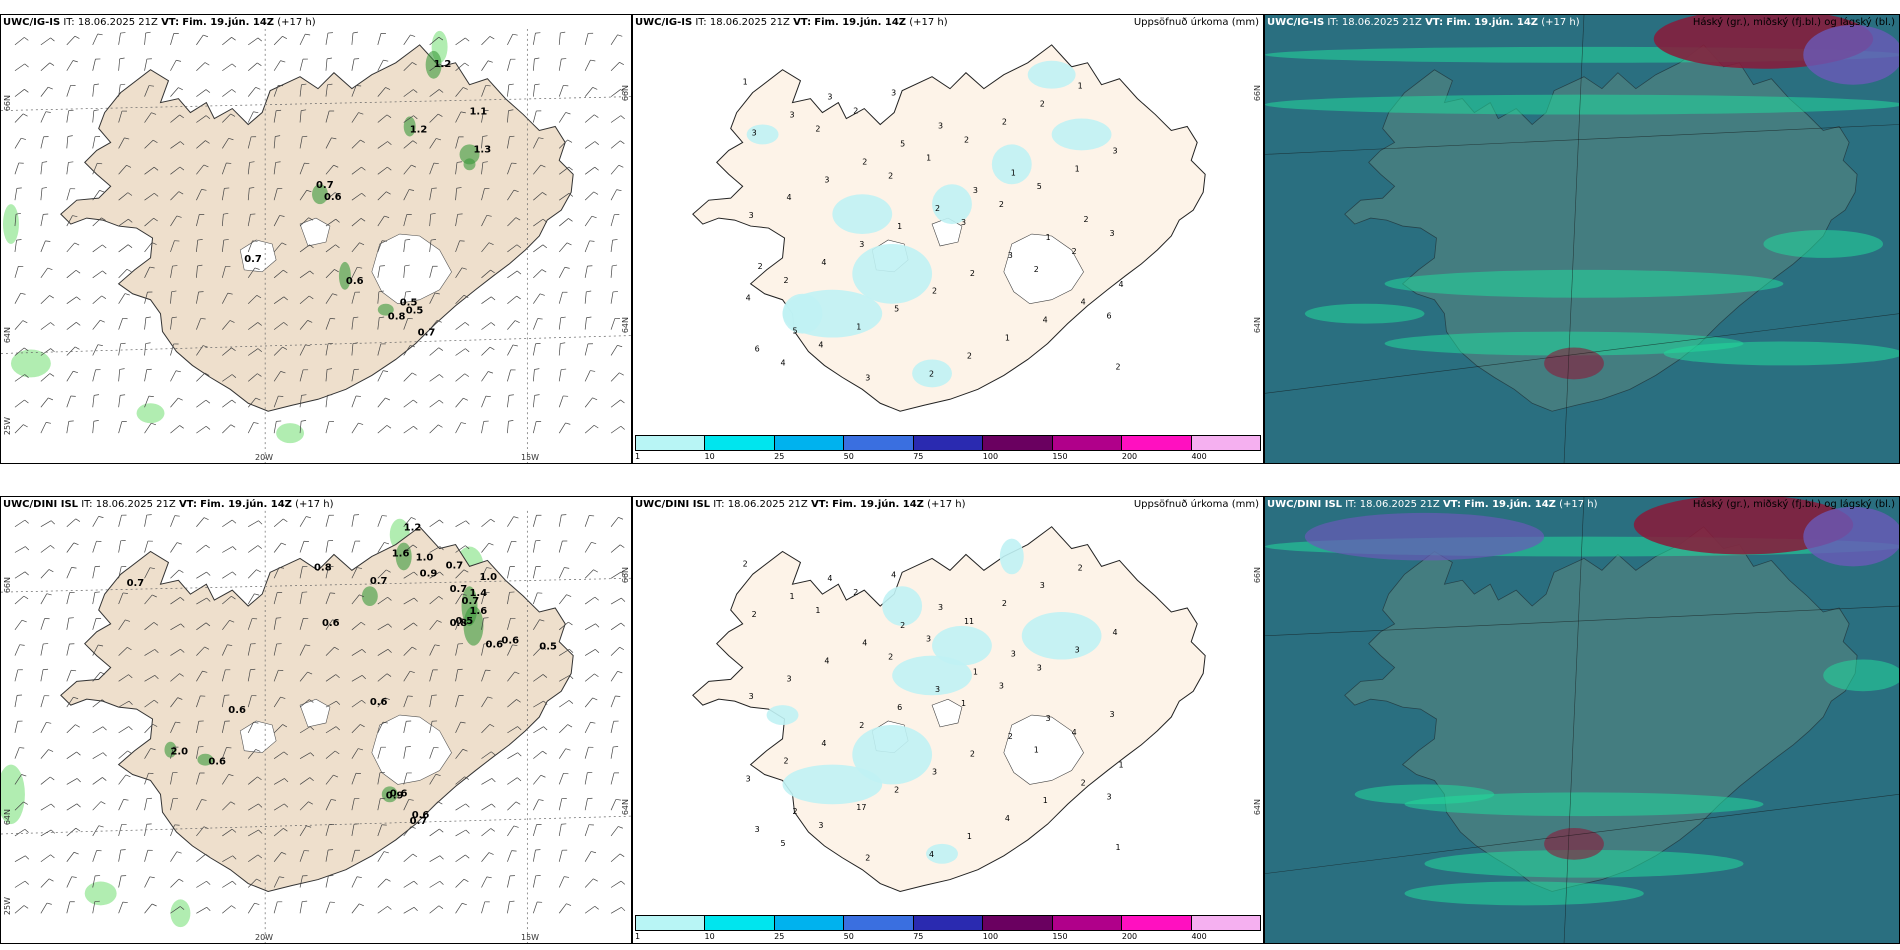  Describe the element at coordinates (179, 752) in the screenshot. I see `precip-value-label: 2.0` at that location.